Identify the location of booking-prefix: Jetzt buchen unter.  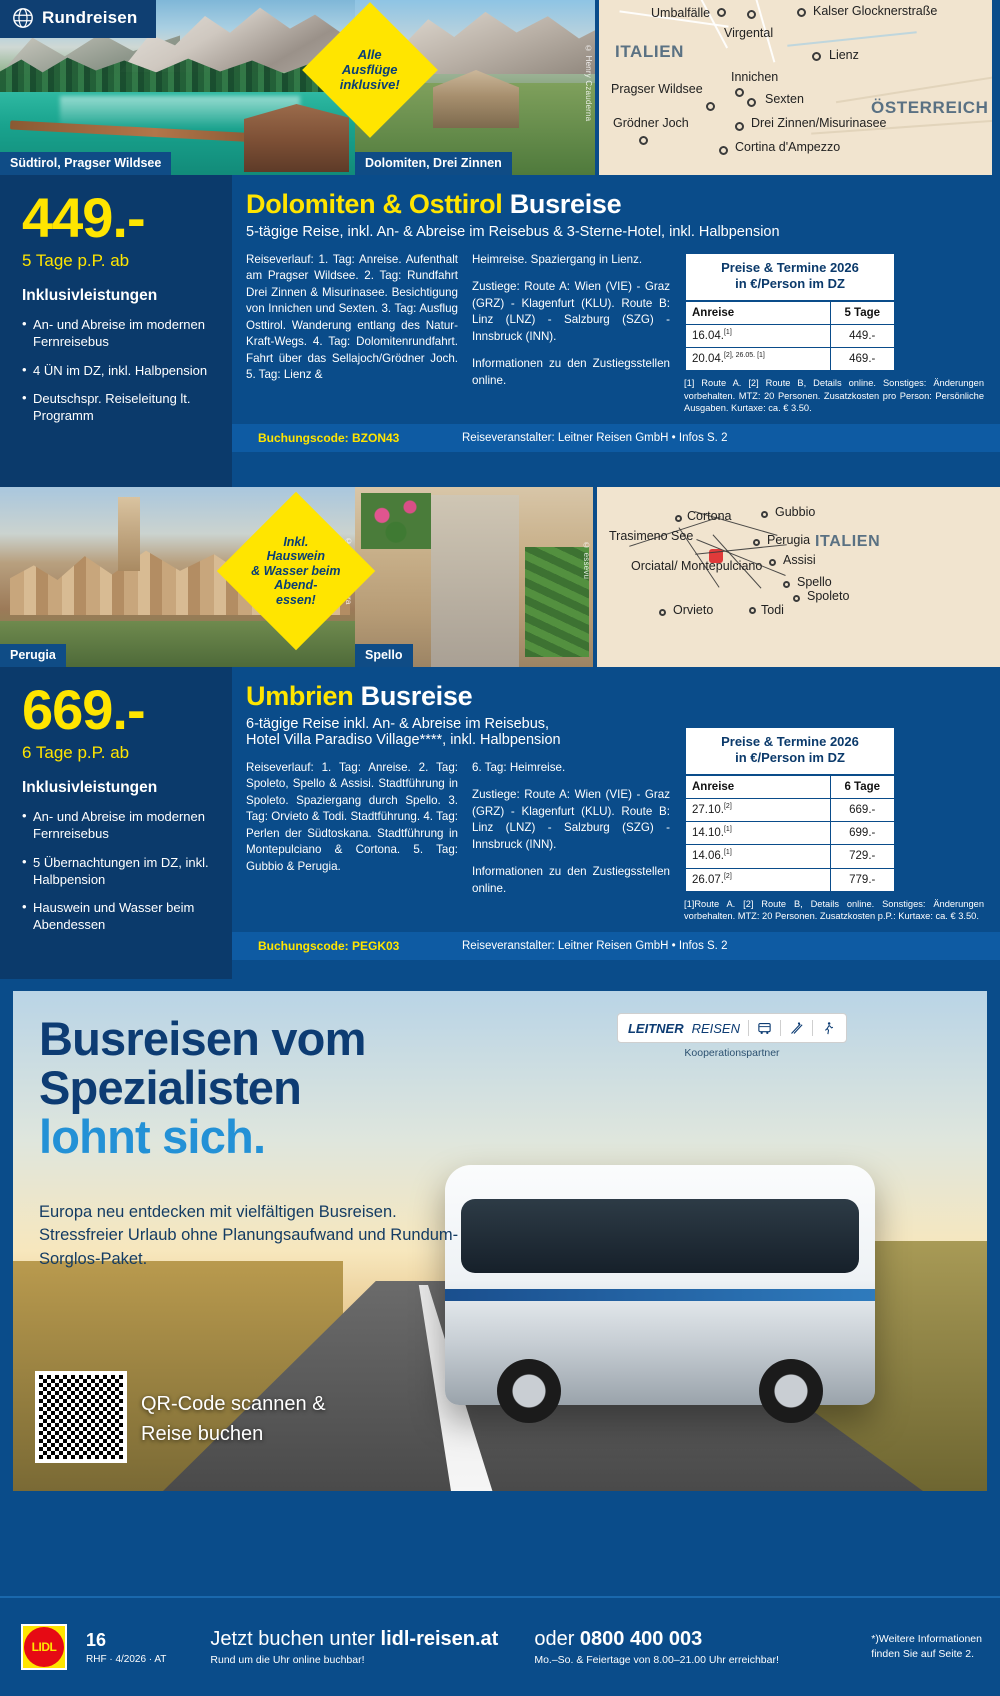
(295, 1639).